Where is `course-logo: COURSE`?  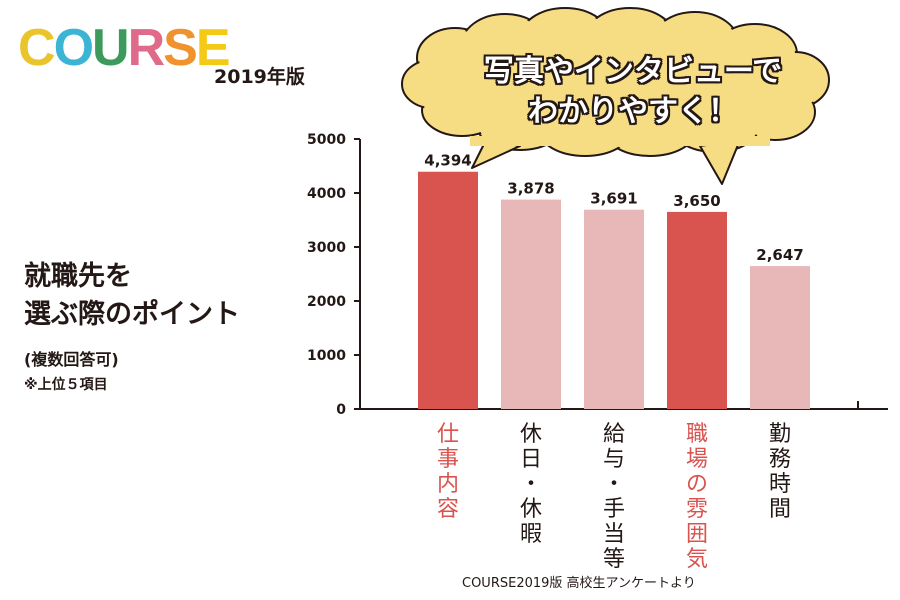
course-logo: COURSE is located at coordinates (124, 48).